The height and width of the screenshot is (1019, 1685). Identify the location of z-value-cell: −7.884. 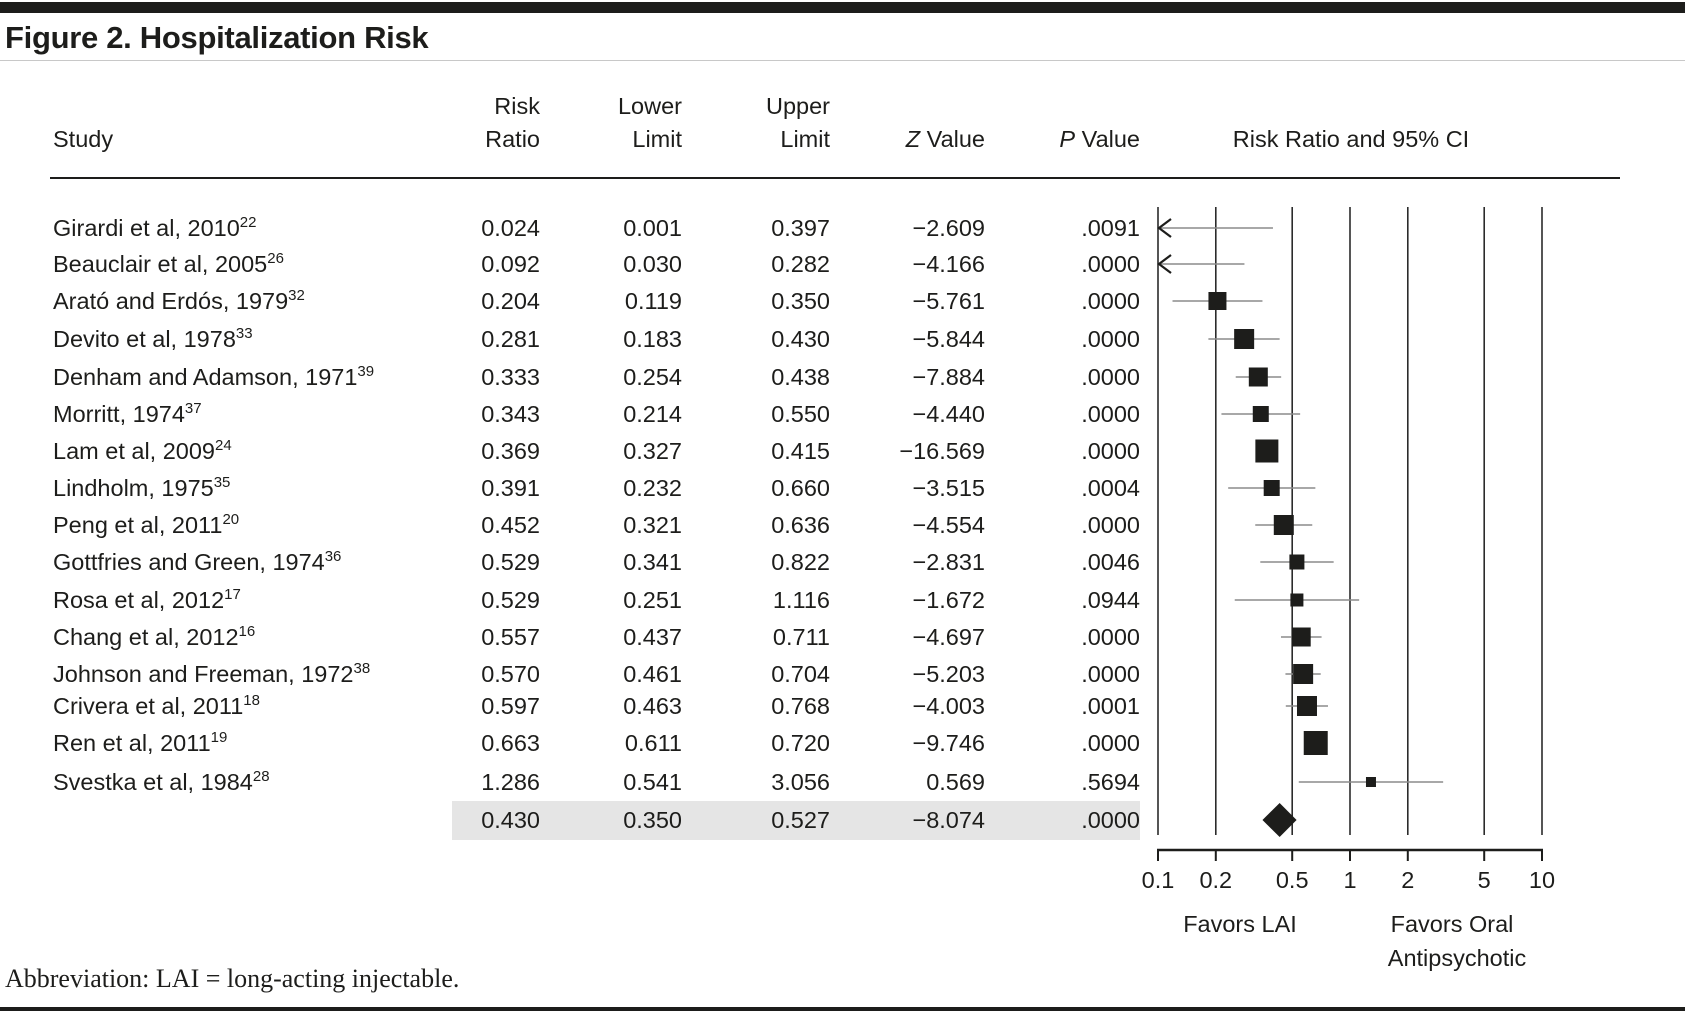
(948, 377).